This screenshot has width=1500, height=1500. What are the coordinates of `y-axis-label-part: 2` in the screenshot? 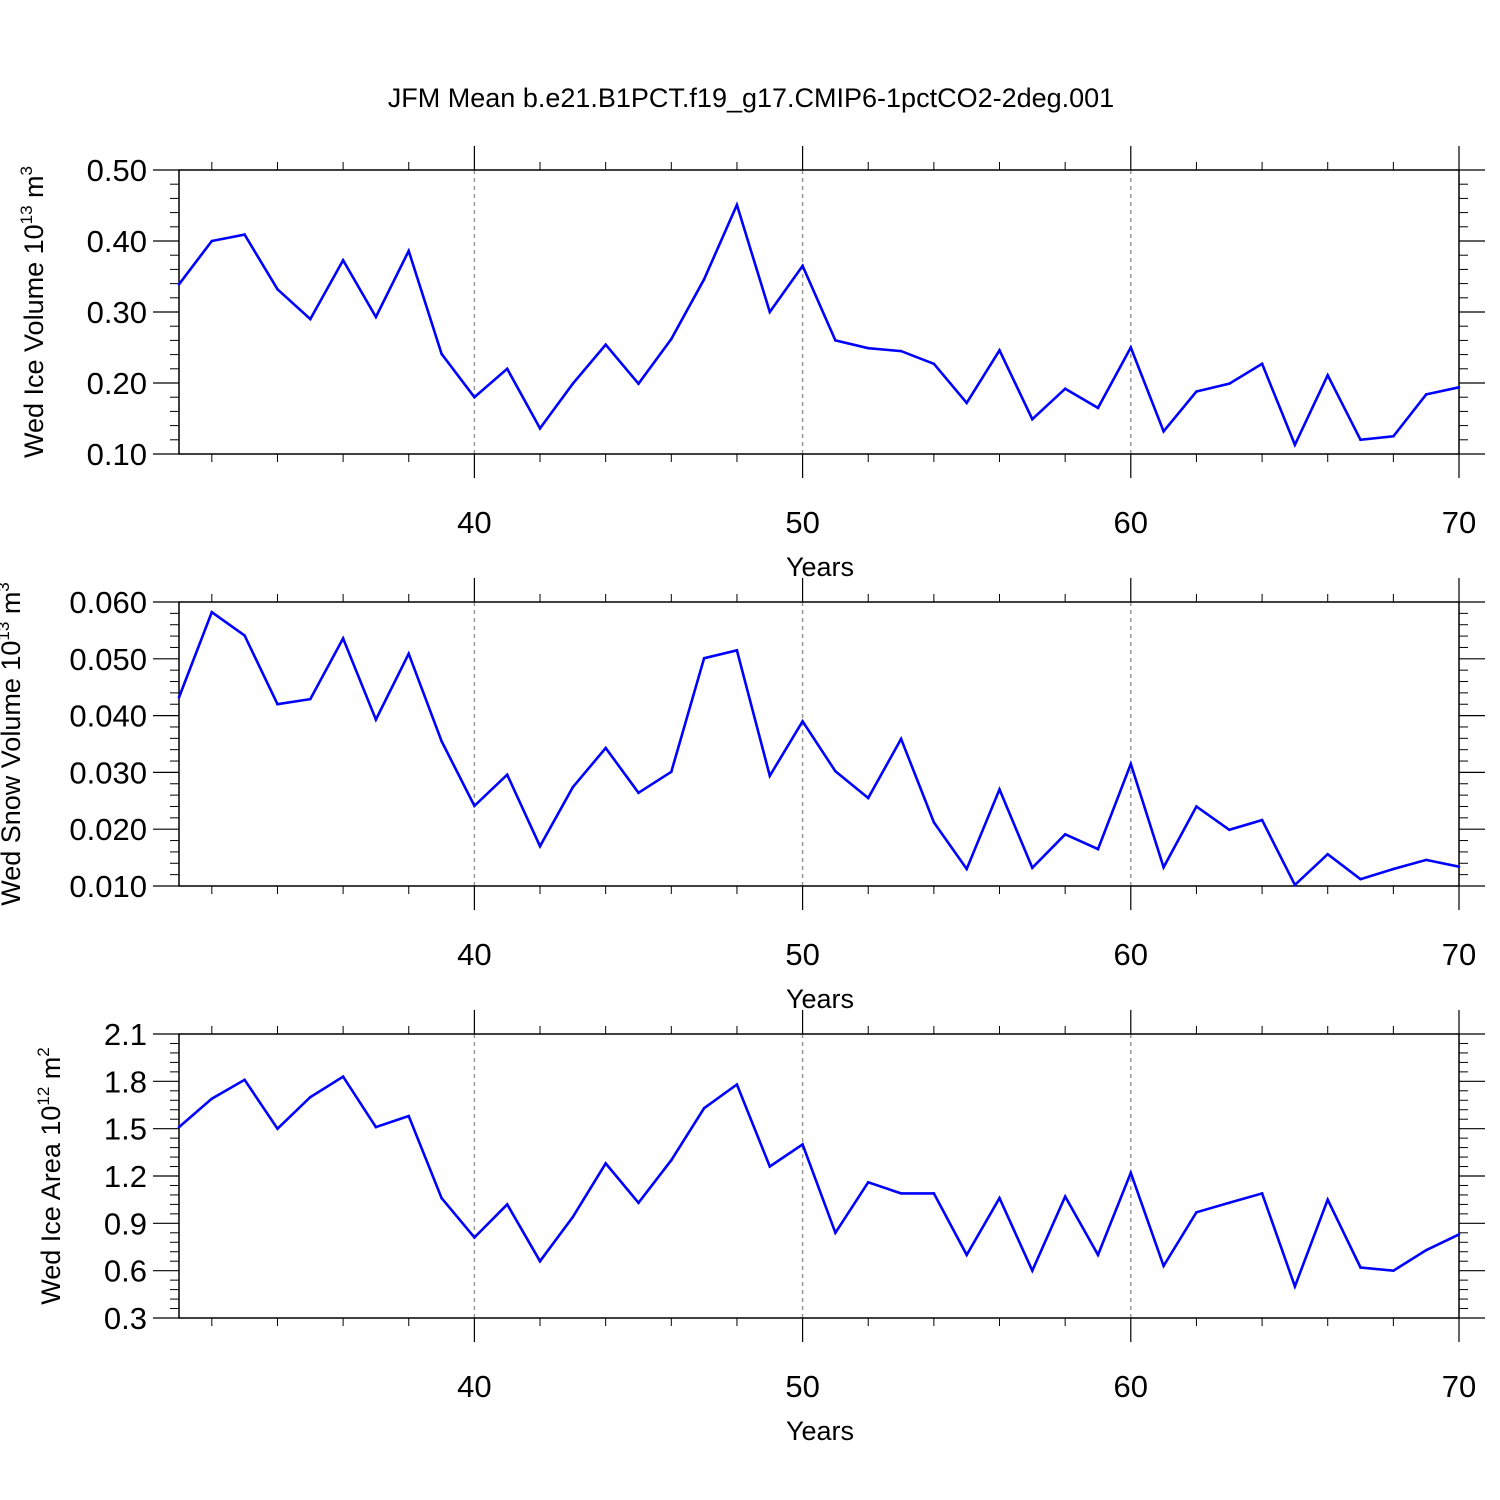 It's located at (43, 1051).